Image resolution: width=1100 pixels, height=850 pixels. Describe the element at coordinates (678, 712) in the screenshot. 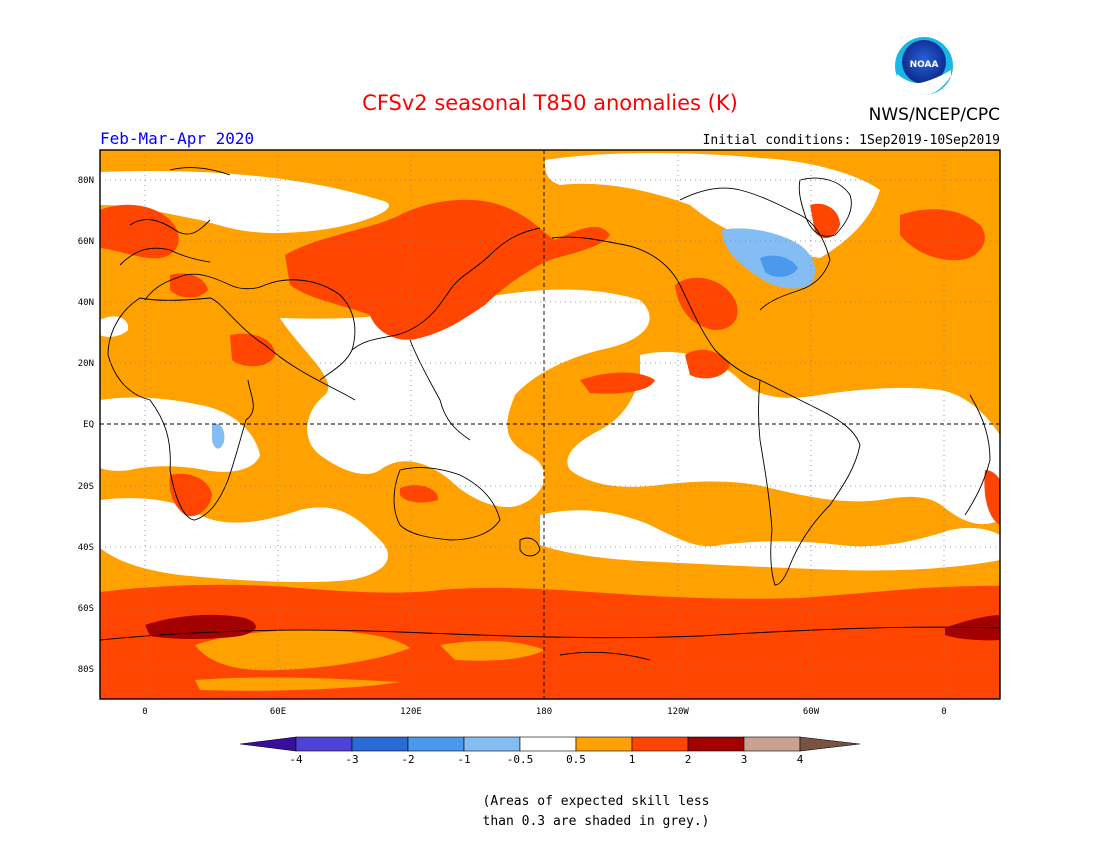

I see `x-tick-label: 120W` at that location.